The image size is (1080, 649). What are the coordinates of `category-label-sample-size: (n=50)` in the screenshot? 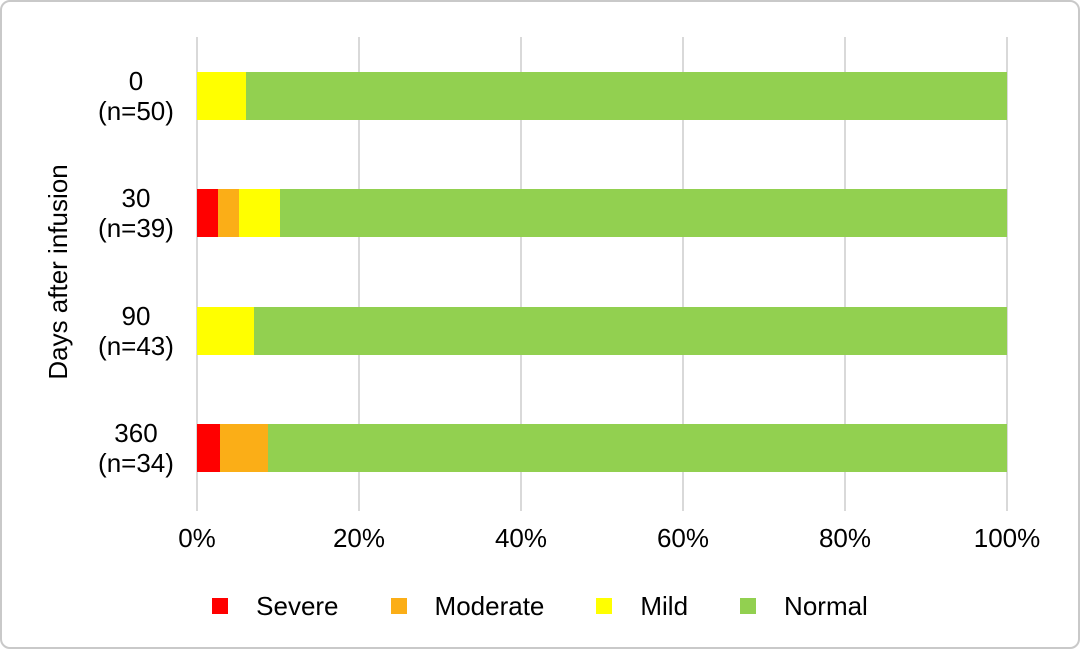 It's located at (136, 110).